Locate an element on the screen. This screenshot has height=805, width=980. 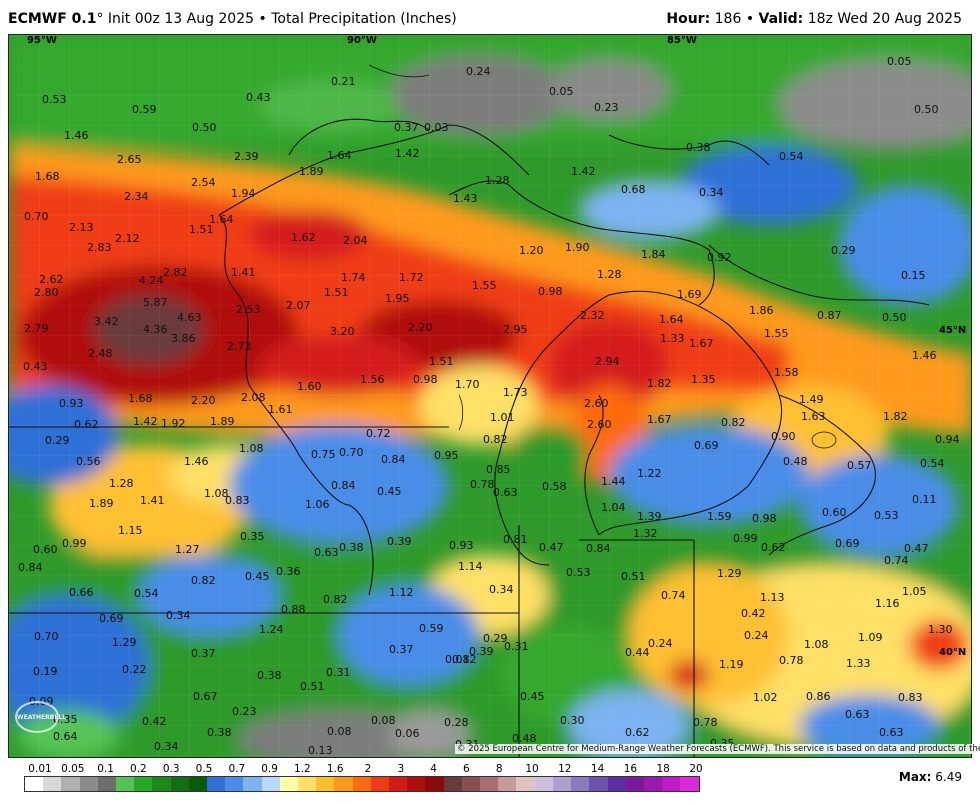
precip-value: 4.24 is located at coordinates (151, 280).